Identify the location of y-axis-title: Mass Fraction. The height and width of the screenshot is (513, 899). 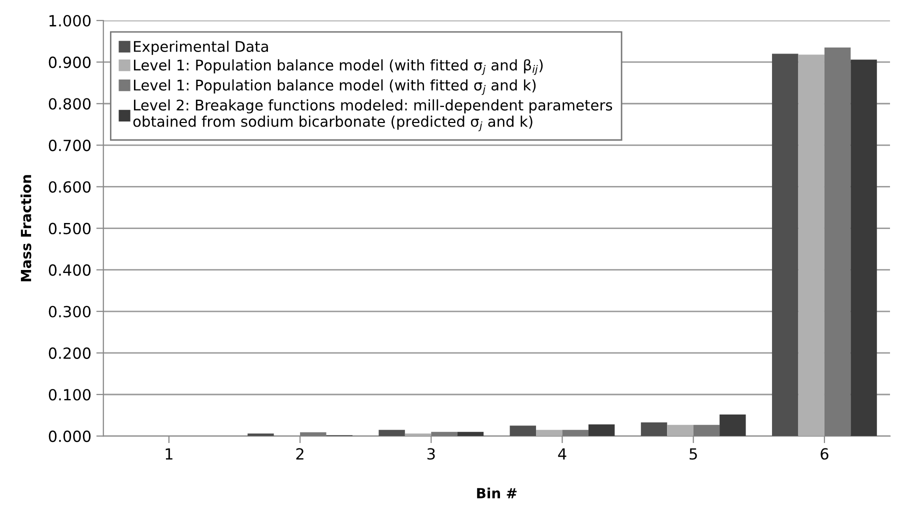
(26, 228).